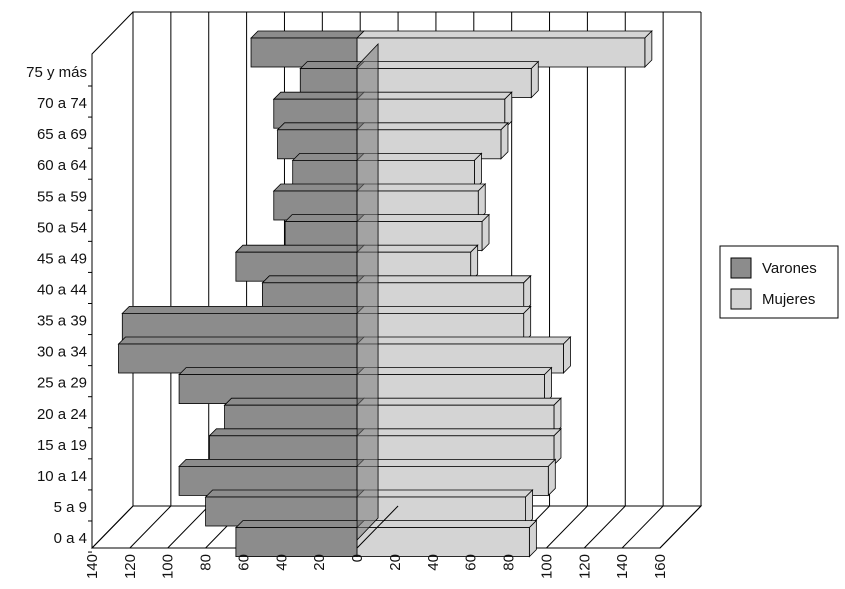 The width and height of the screenshot is (845, 589). I want to click on legend-label: Mujeres, so click(788, 299).